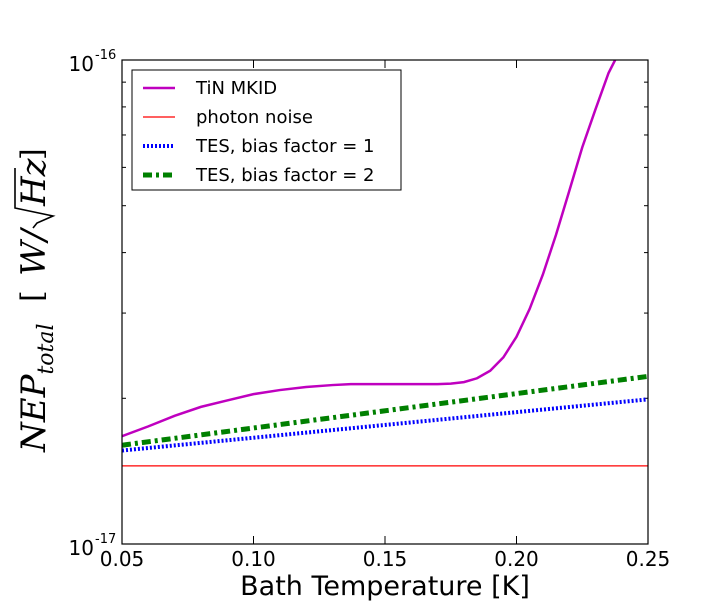 Image resolution: width=720 pixels, height=612 pixels. What do you see at coordinates (105, 539) in the screenshot?
I see `y-tick-exponent: -17` at bounding box center [105, 539].